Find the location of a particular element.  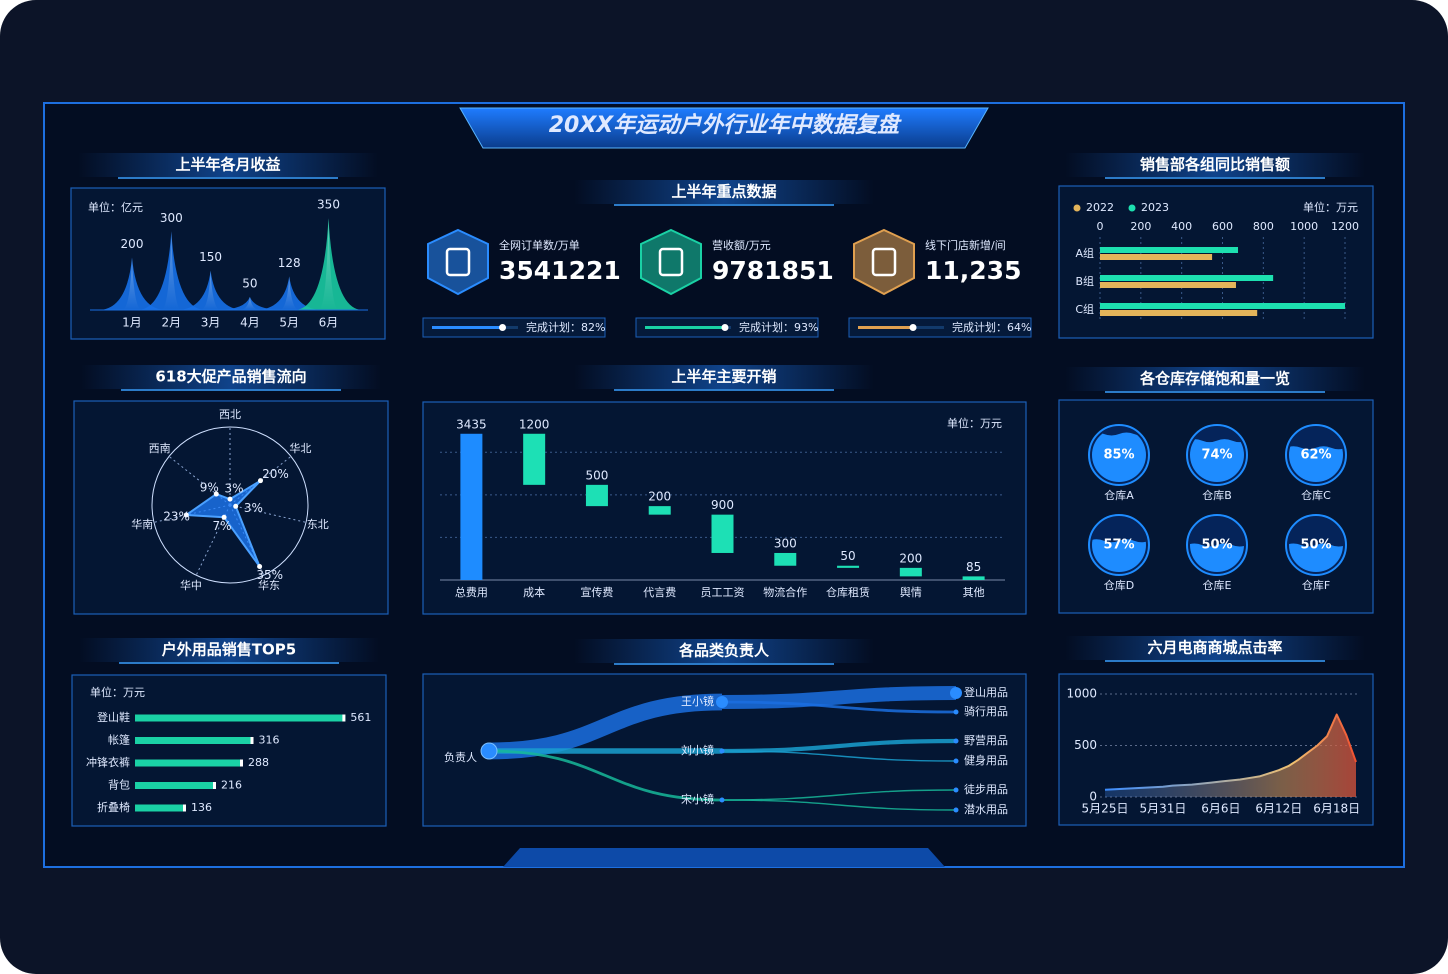

x-tick-label: 5月31日 is located at coordinates (1162, 809).